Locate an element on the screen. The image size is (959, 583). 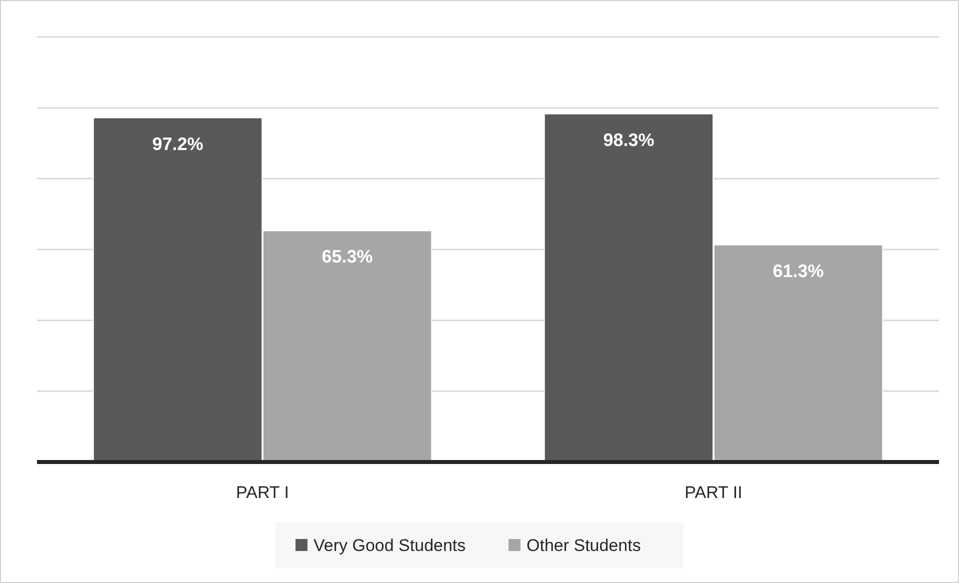
legend-label: Very Good Students is located at coordinates (390, 545).